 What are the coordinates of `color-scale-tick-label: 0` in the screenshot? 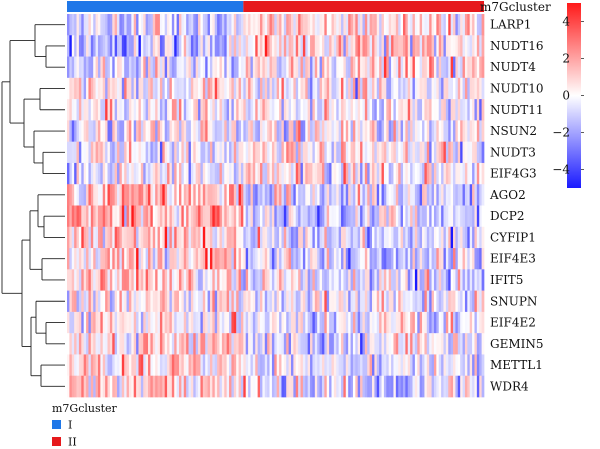 It's located at (566, 96).